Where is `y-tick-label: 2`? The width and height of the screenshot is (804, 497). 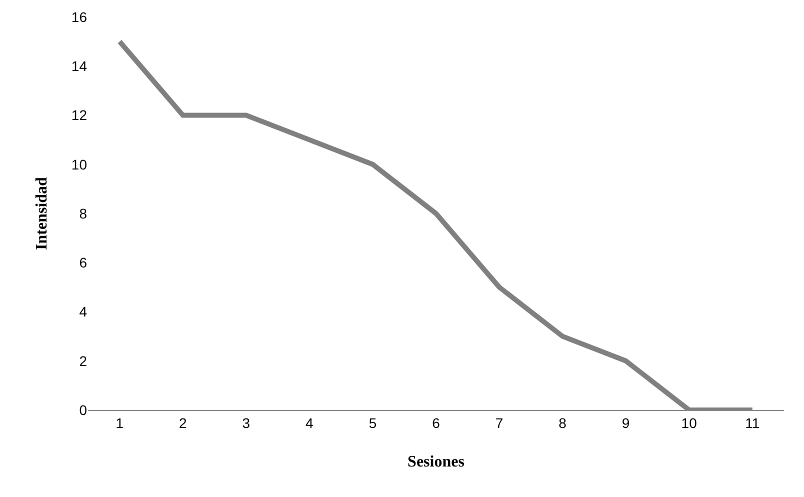
y-tick-label: 2 is located at coordinates (83, 360).